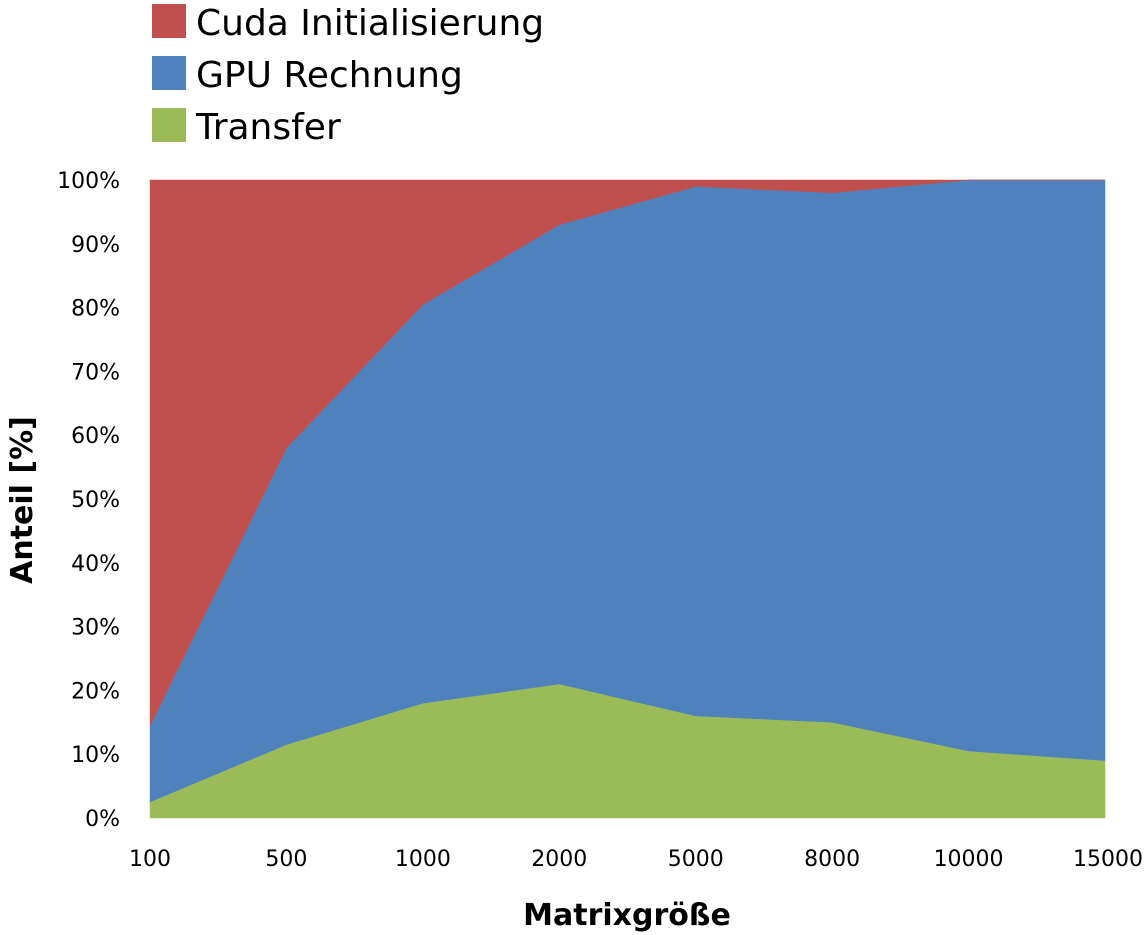 This screenshot has width=1145, height=935. I want to click on x-tick-label: 8000, so click(832, 859).